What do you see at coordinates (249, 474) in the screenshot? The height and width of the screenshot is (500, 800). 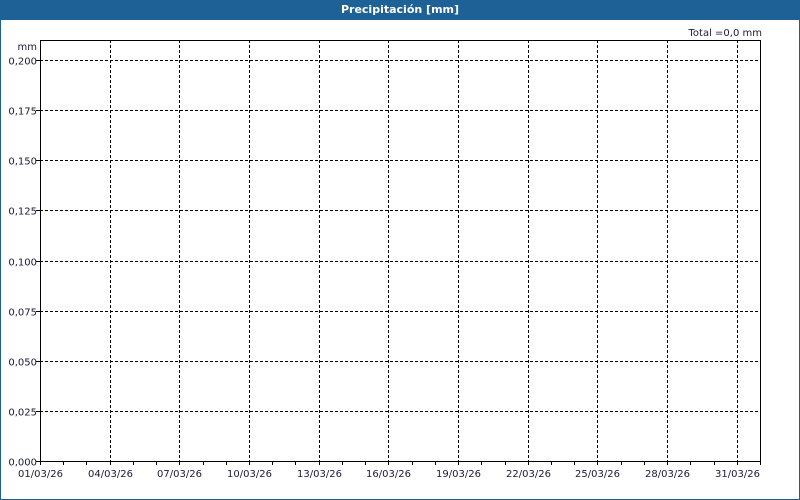 I see `x-tick-label: 10/03/26` at bounding box center [249, 474].